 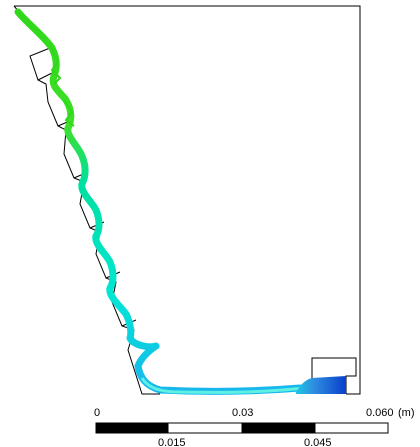 I want to click on scale-label-0.060: 0.060, so click(x=380, y=413).